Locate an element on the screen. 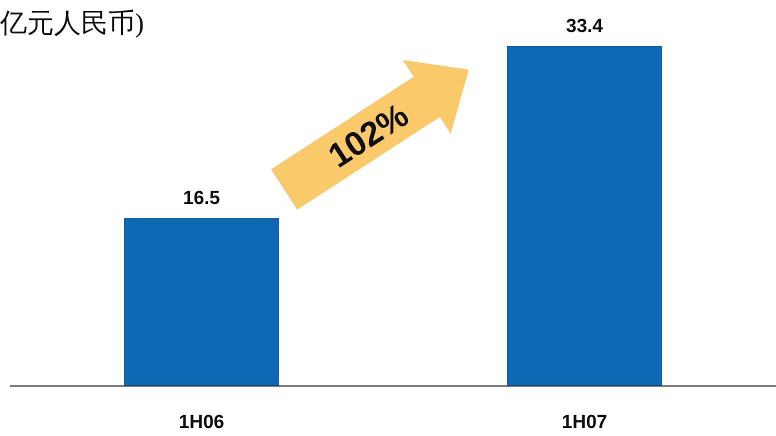 This screenshot has height=436, width=776. data-label: 33.4 is located at coordinates (585, 26).